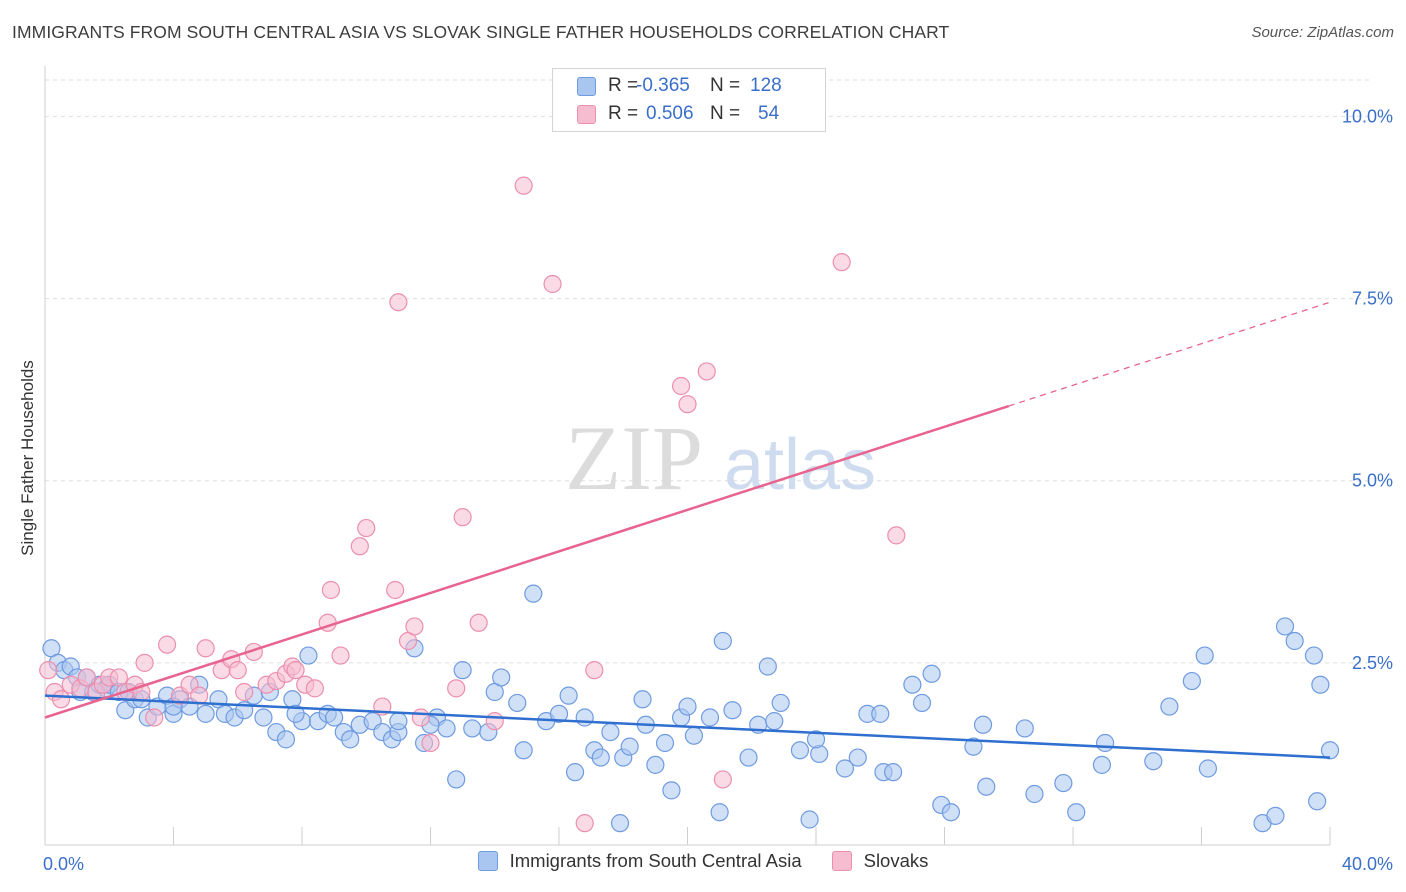 This screenshot has height=892, width=1406. What do you see at coordinates (27, 458) in the screenshot?
I see `y-axis-label: Single Father Households` at bounding box center [27, 458].